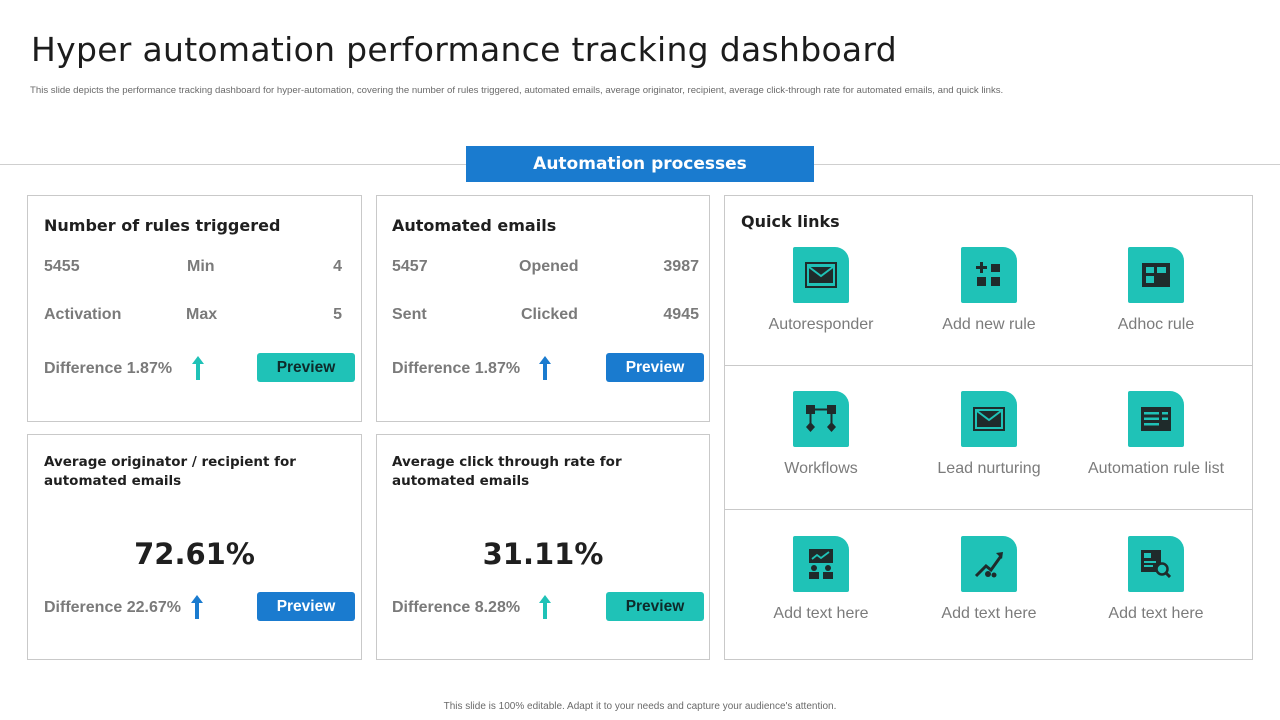 This screenshot has height=720, width=1280. Describe the element at coordinates (790, 221) in the screenshot. I see `quick-links-title: Quick links` at that location.